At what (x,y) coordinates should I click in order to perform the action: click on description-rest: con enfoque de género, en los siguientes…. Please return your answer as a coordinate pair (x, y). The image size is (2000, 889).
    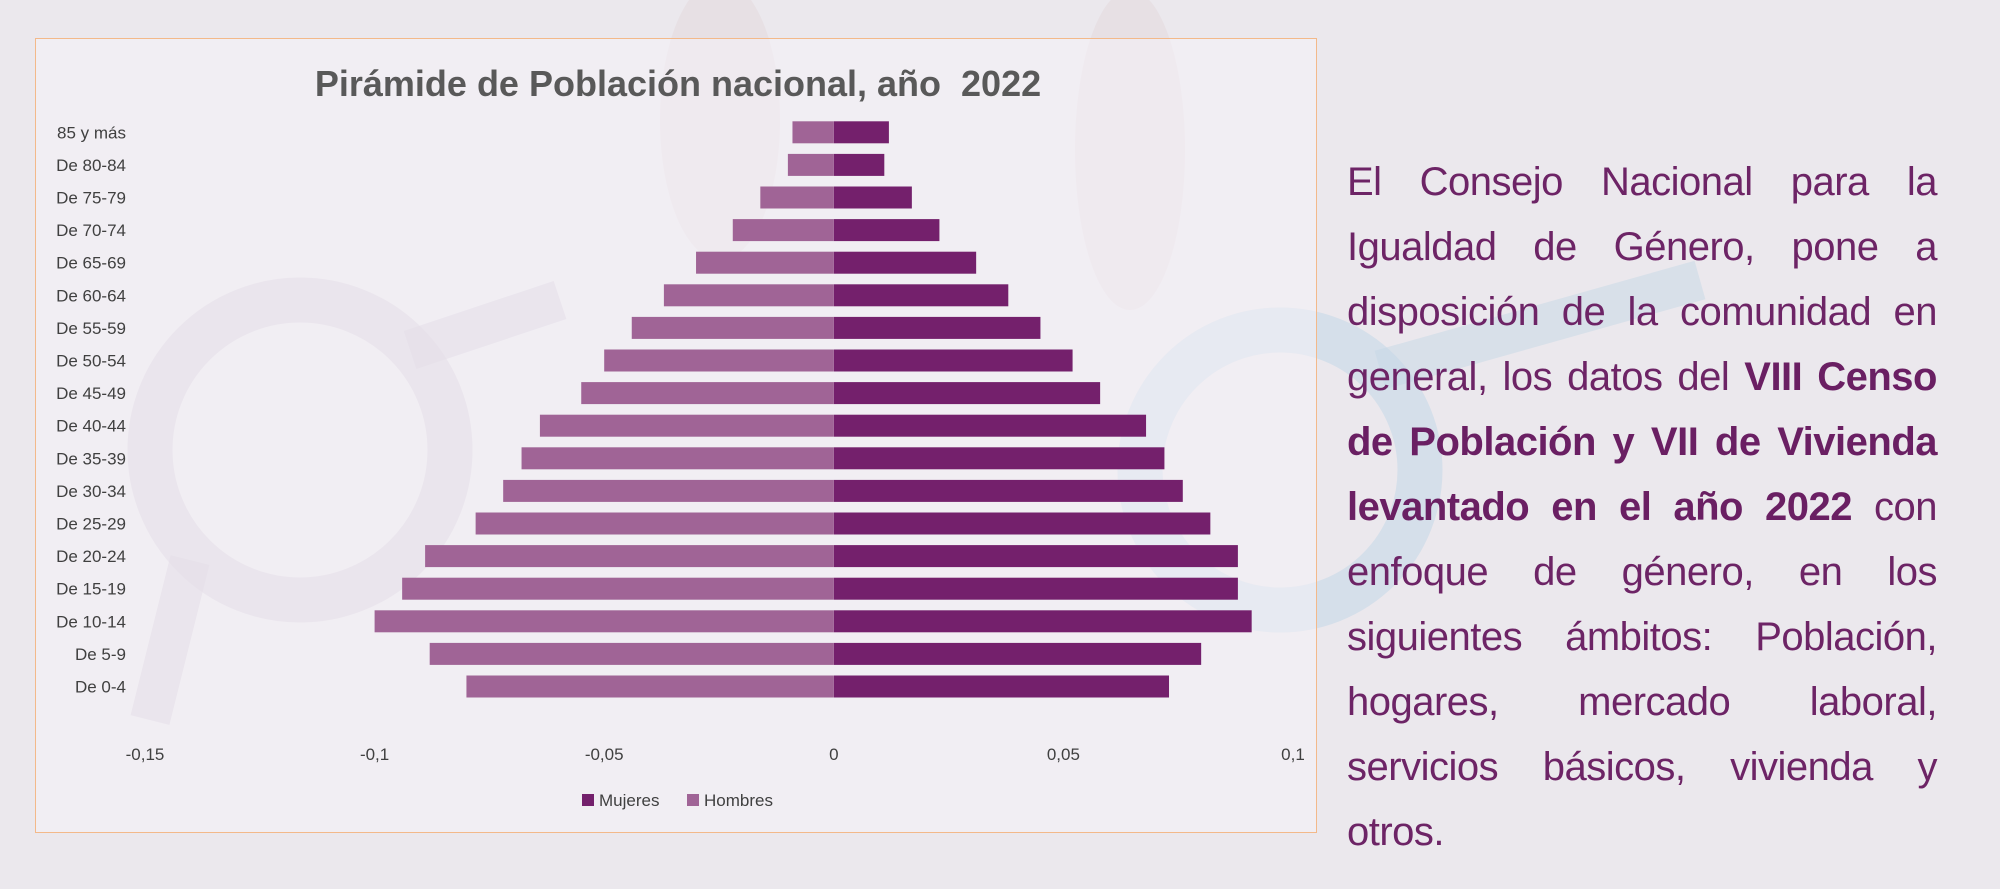
    Looking at the image, I should click on (1642, 669).